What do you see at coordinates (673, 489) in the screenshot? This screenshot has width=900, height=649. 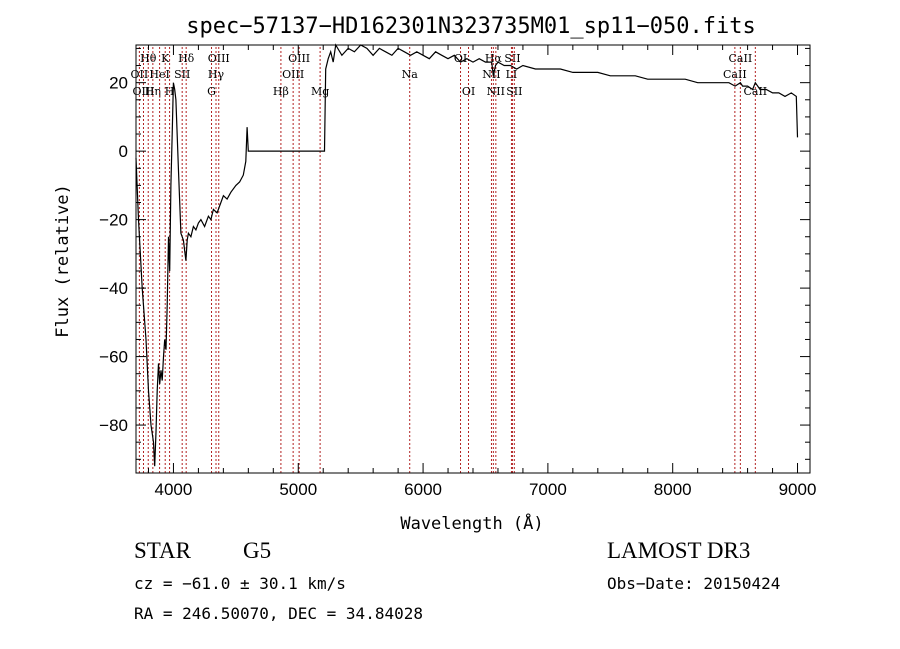 I see `x-tick-label: 8000` at bounding box center [673, 489].